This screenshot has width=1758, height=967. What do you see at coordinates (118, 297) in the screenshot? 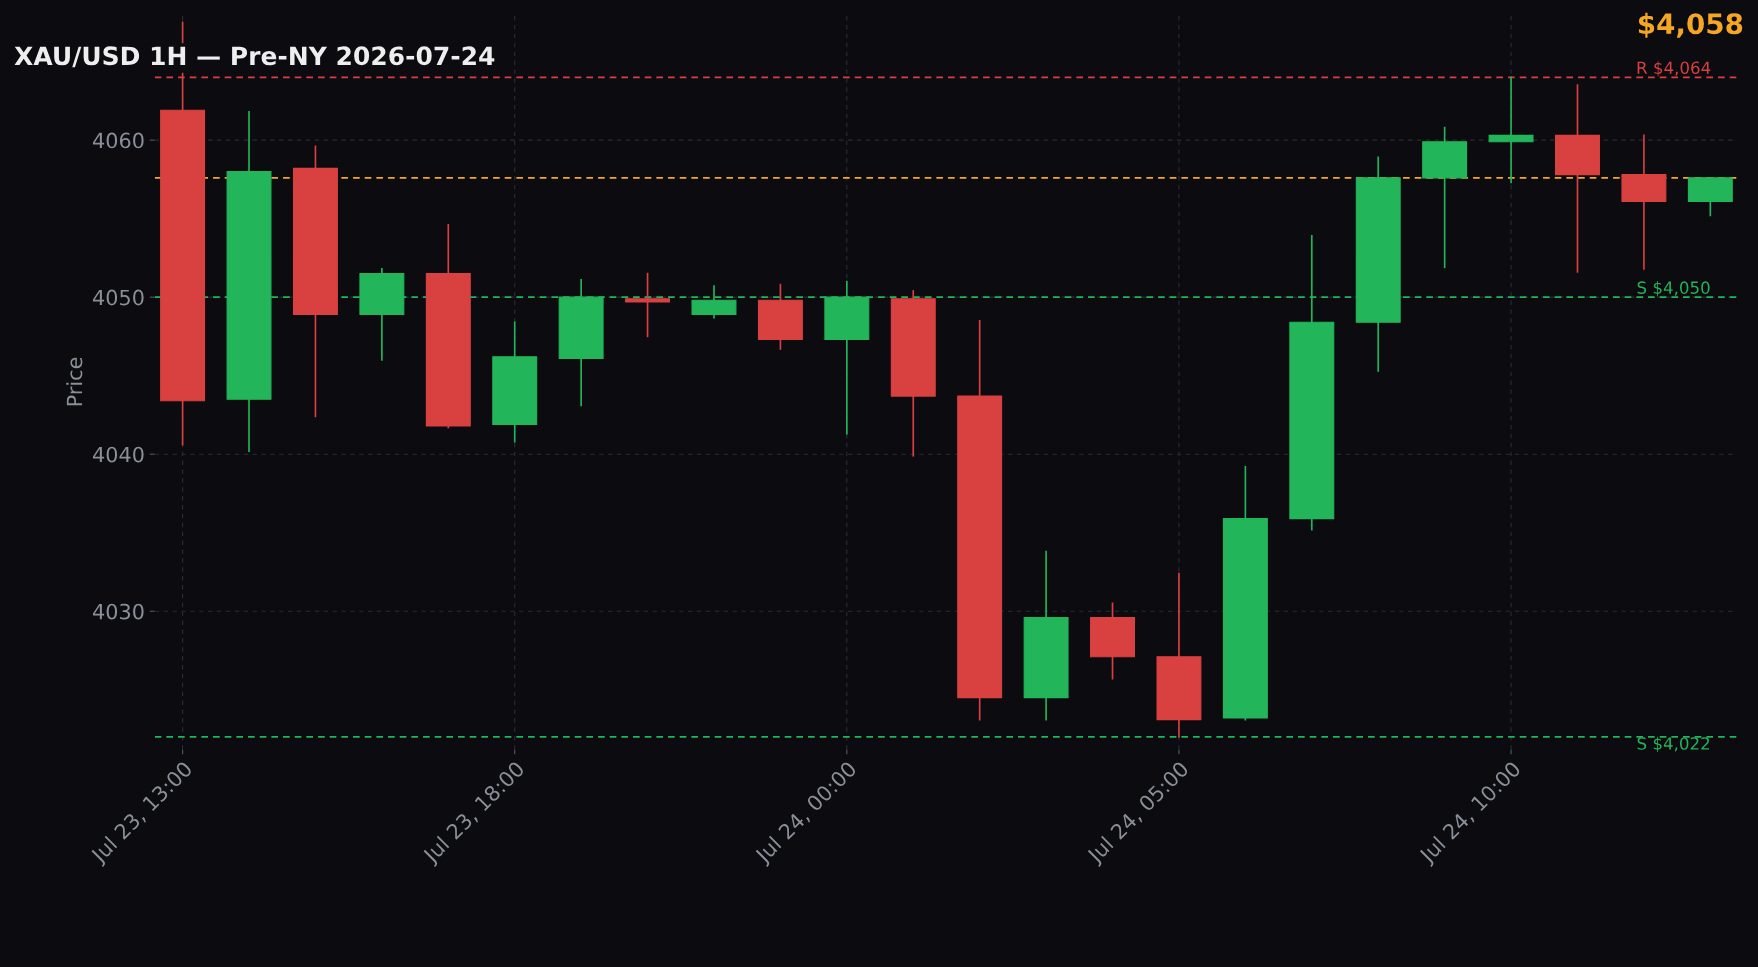
I see `y-tick-label: 4050` at bounding box center [118, 297].